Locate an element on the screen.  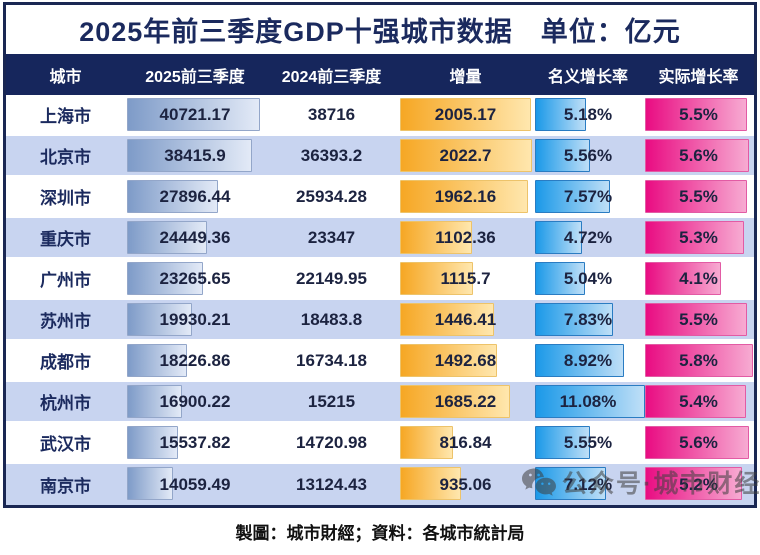
gdp2025-value: 16900.22 is located at coordinates (195, 401).